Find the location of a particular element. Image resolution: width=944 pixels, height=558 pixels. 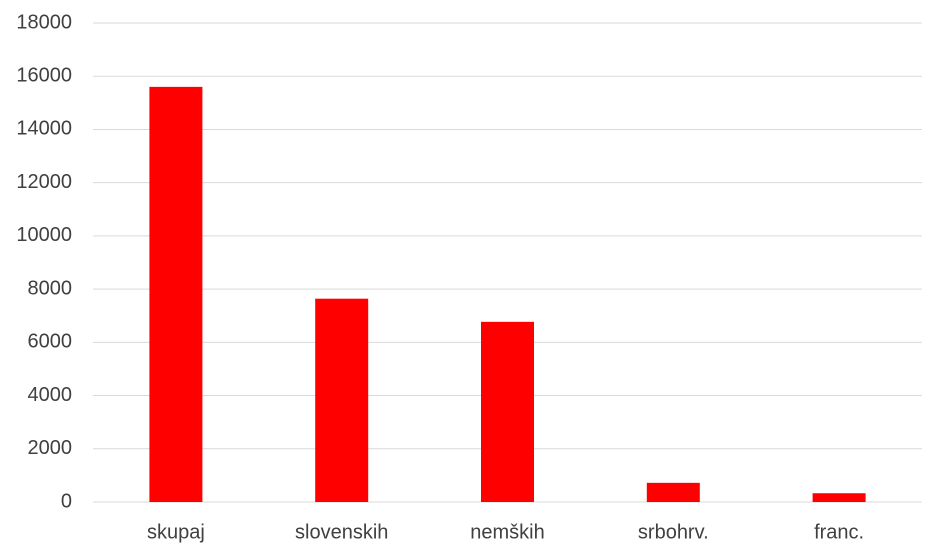

y-tick-label: 8000 is located at coordinates (50, 288).